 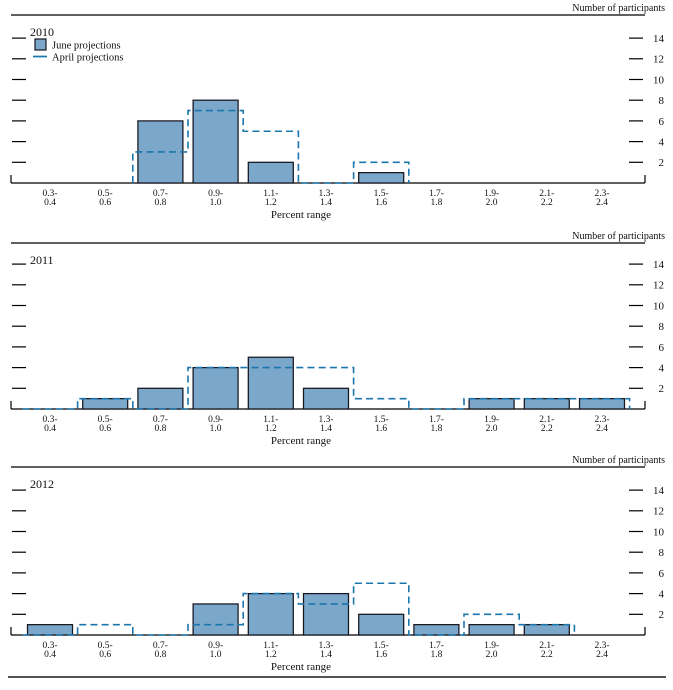 What do you see at coordinates (270, 172) in the screenshot?
I see `june-bar-2010-1.1-1.2` at bounding box center [270, 172].